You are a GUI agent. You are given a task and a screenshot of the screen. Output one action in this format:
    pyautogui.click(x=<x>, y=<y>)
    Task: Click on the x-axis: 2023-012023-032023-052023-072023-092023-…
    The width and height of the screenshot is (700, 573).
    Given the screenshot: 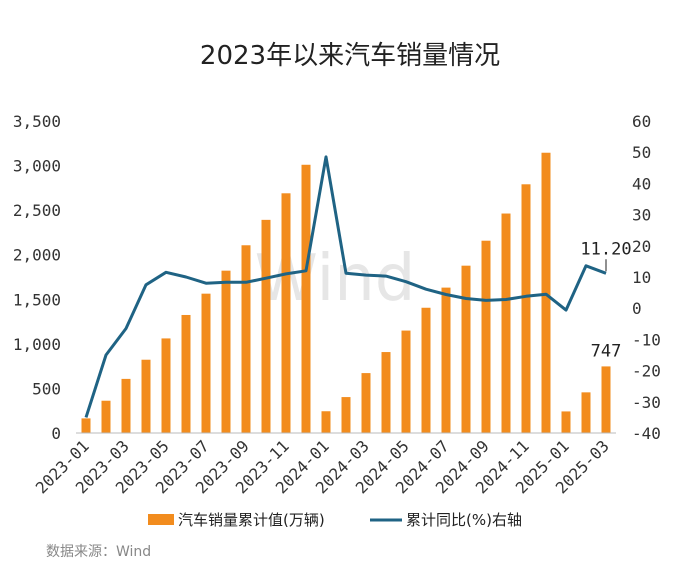 What is the action you would take?
    pyautogui.click(x=322, y=466)
    